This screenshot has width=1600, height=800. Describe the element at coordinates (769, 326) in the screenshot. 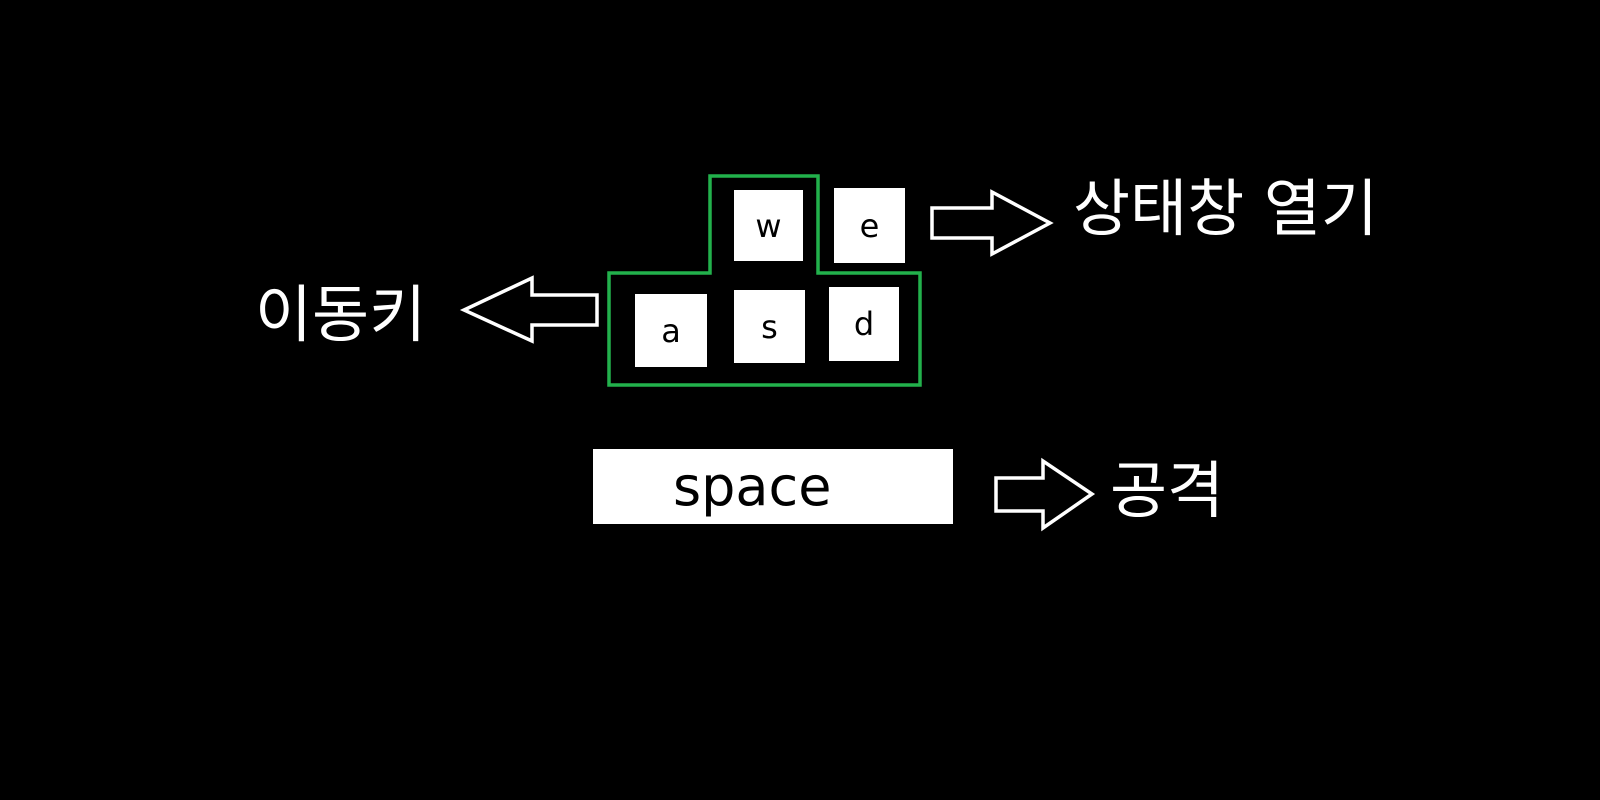

I see `key-s: s` at that location.